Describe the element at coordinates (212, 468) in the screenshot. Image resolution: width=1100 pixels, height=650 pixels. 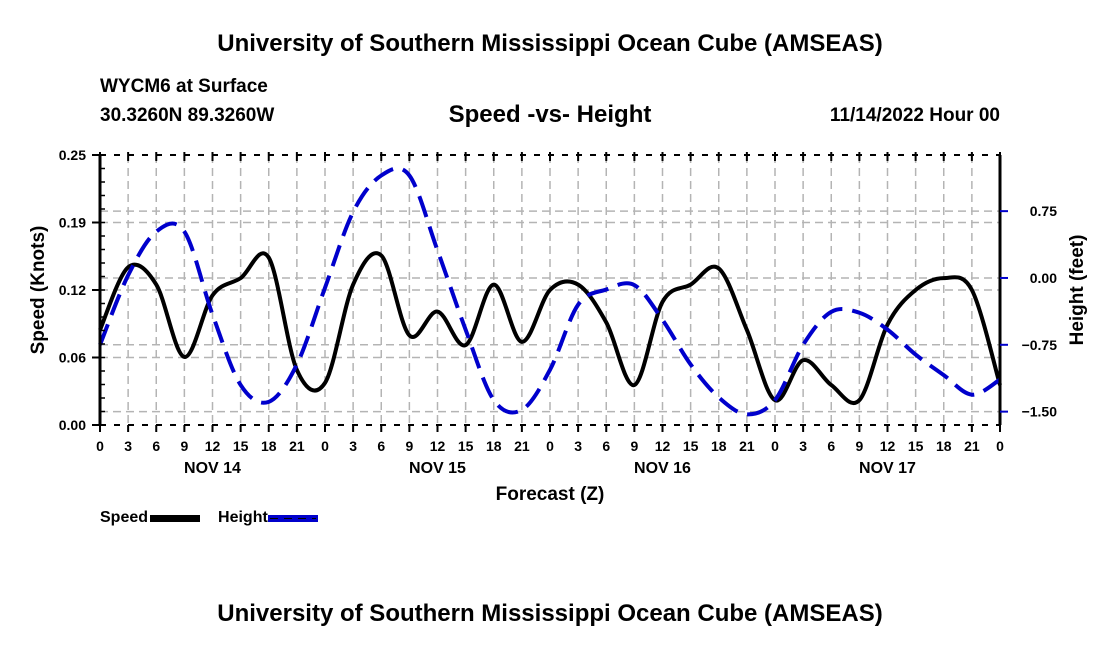
I see `x-date-label: NOV 14` at that location.